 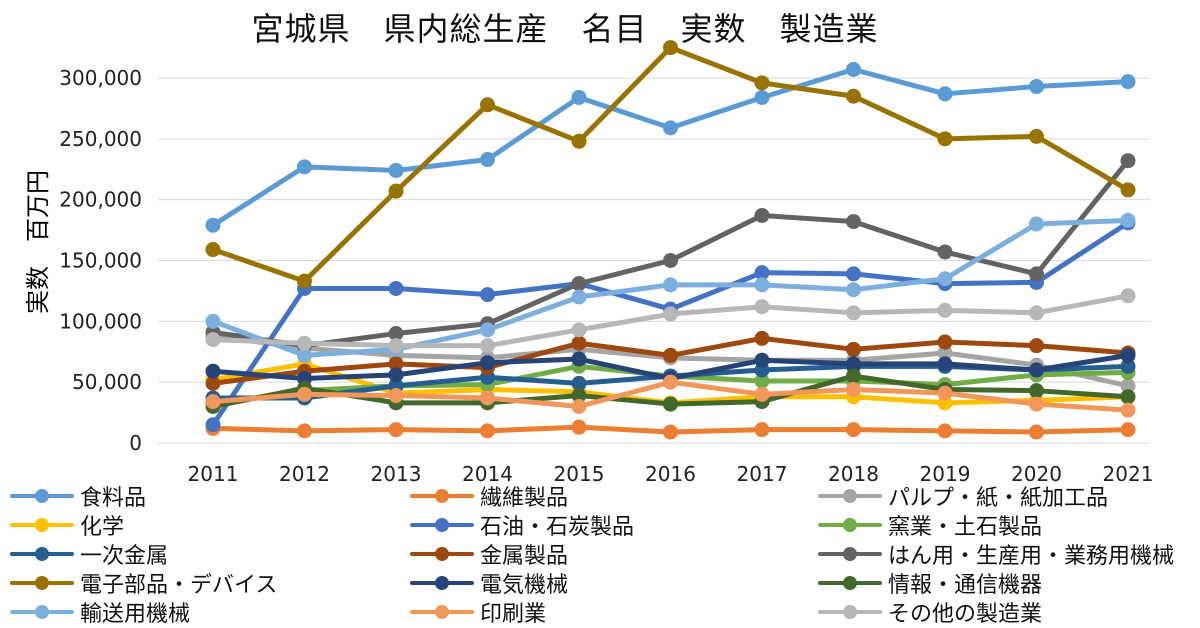 I want to click on legend-item: パルプ・紙・紙加工品, so click(x=963, y=496).